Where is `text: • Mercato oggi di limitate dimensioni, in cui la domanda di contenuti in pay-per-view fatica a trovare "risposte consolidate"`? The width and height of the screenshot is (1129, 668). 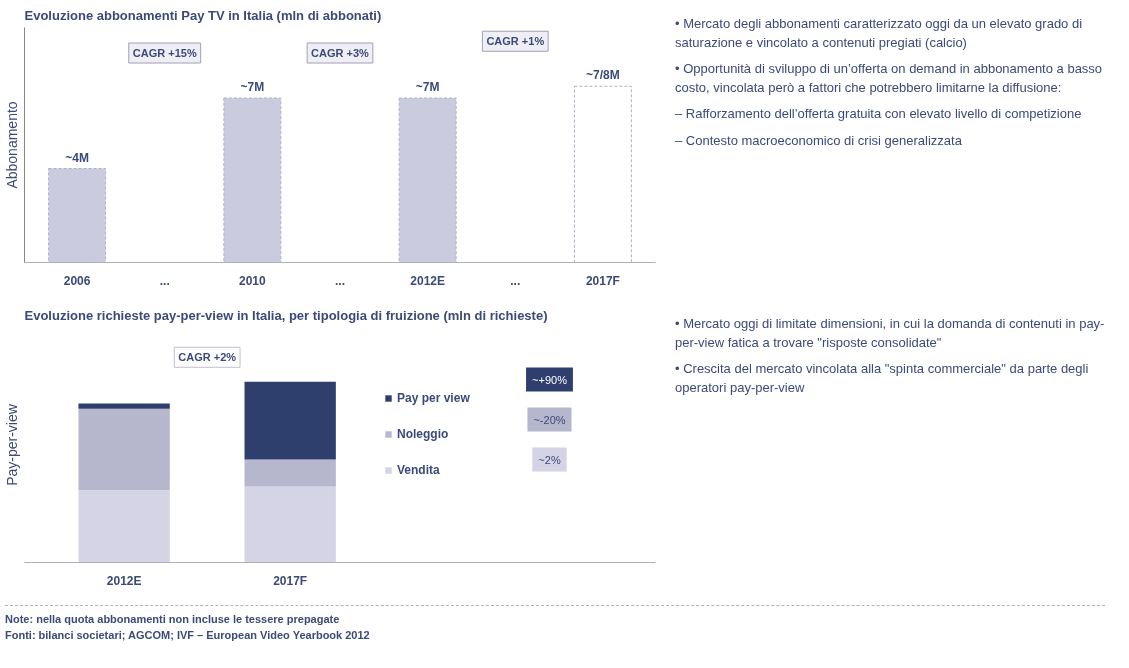 text: • Mercato oggi di limitate dimensioni, in cui la domanda di contenuti in pay-per-view fatica a trovare "risposte consolidate" is located at coordinates (890, 333).